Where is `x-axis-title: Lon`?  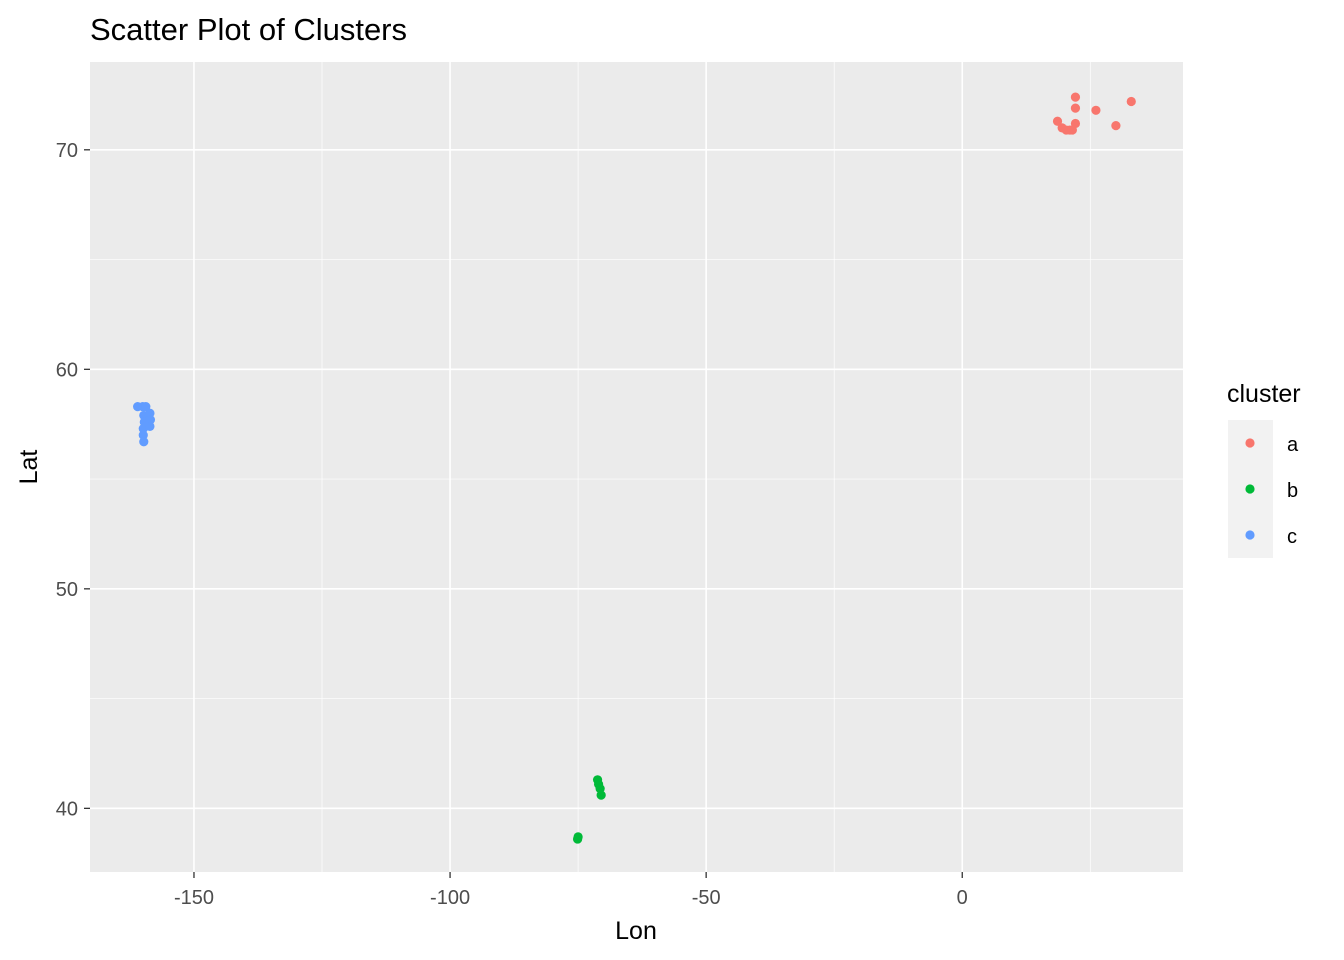
x-axis-title: Lon is located at coordinates (636, 931).